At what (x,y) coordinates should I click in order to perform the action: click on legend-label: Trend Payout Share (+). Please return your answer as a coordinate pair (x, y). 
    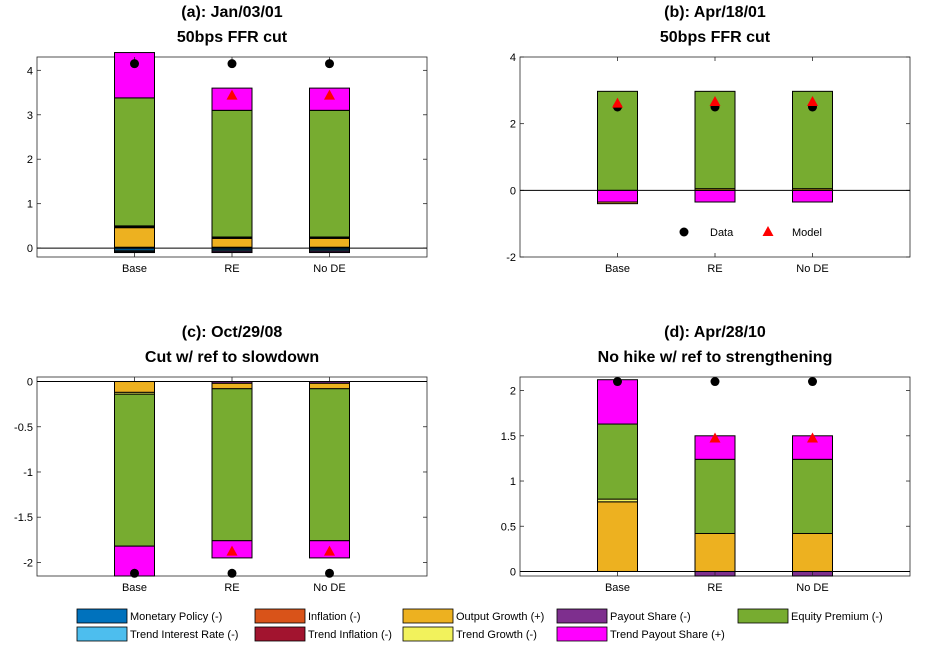
    Looking at the image, I should click on (667, 635).